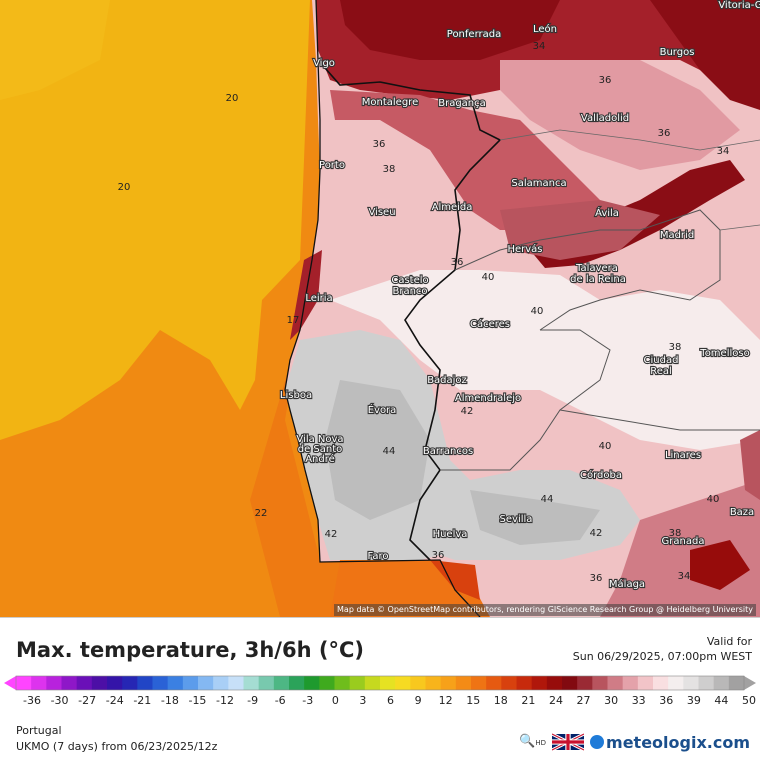 Image resolution: width=760 pixels, height=761 pixels. What do you see at coordinates (501, 700) in the screenshot?
I see `scale-tick-label: 18` at bounding box center [501, 700].